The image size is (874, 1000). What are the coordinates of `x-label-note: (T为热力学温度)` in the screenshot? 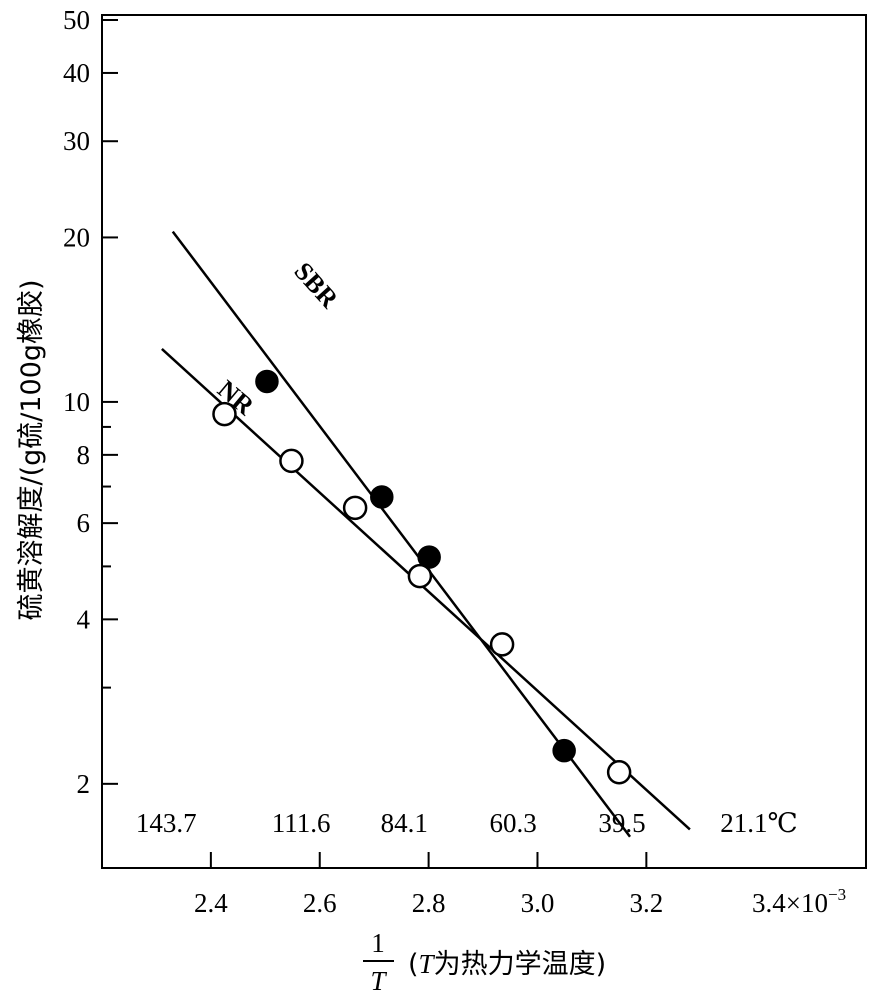 It's located at (507, 964).